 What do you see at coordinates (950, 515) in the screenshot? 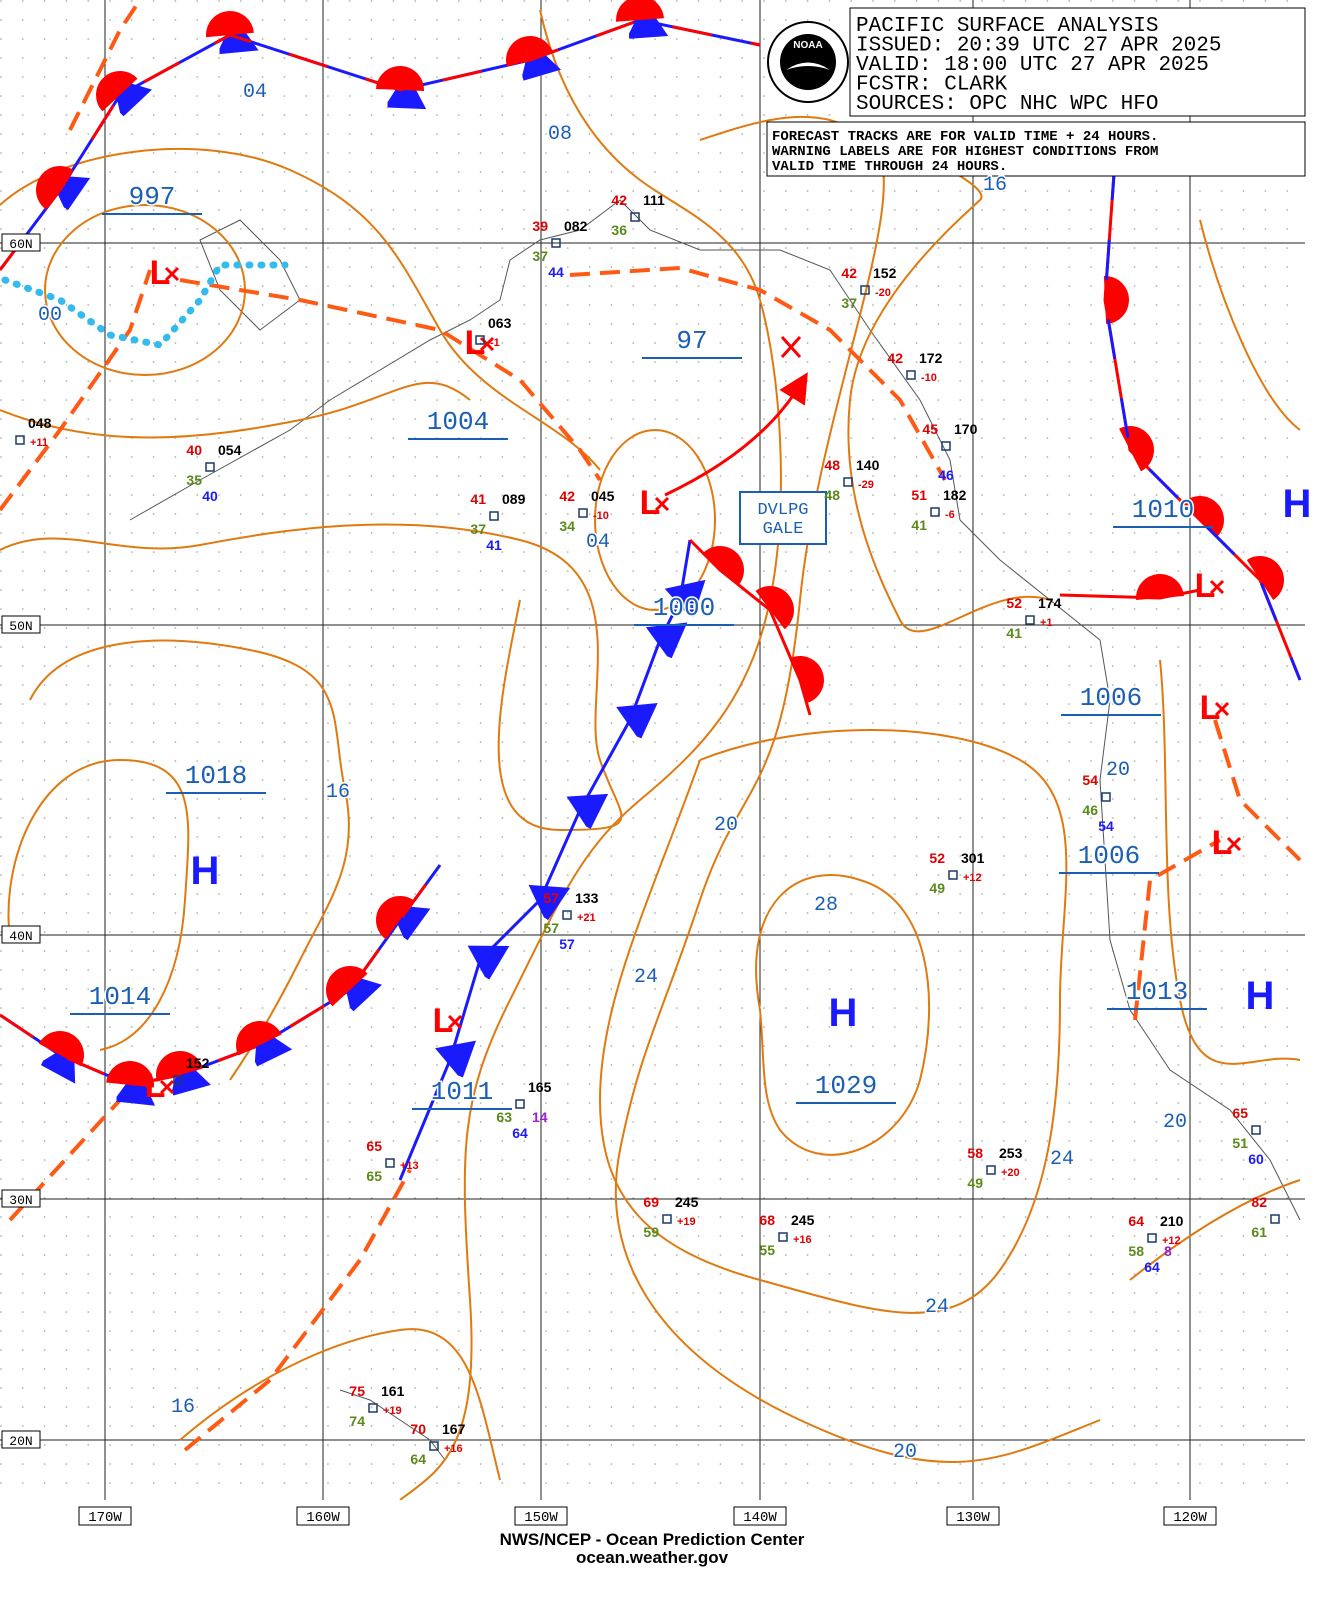
I see `station-tendency: -6` at bounding box center [950, 515].